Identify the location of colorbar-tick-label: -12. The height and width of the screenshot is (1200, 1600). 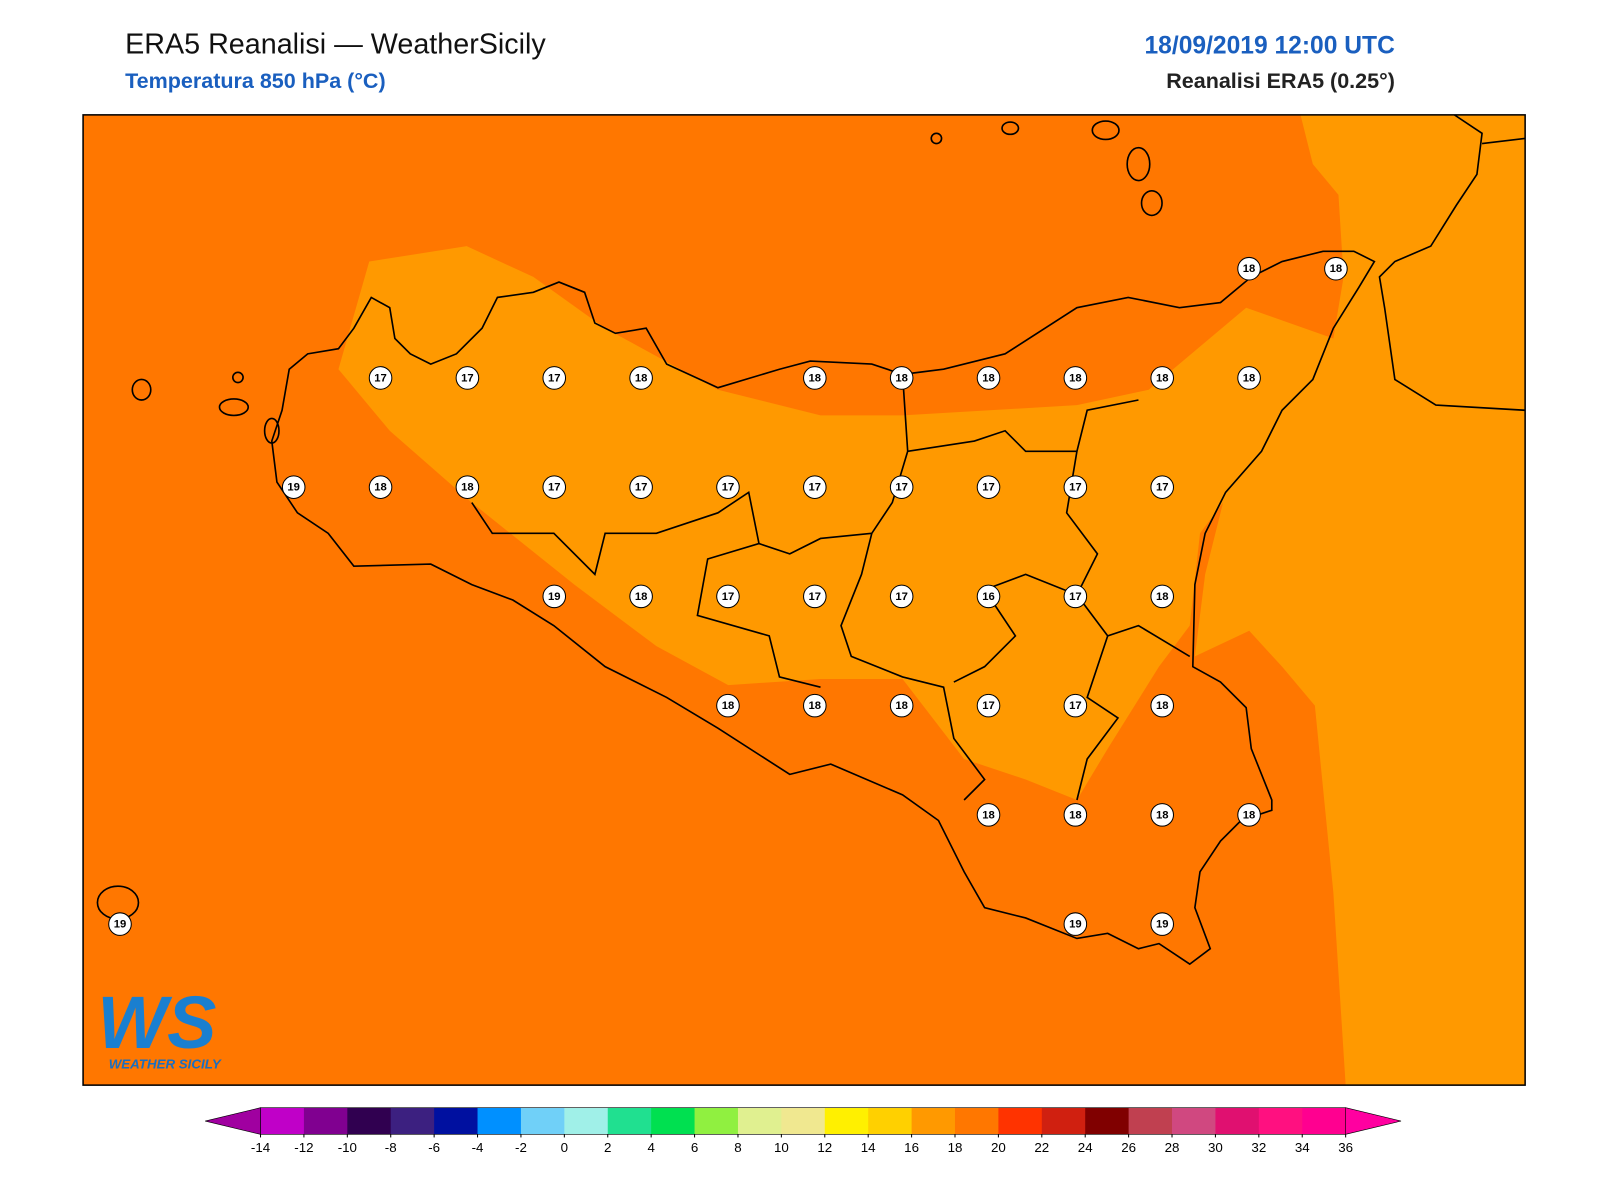
(303, 1147).